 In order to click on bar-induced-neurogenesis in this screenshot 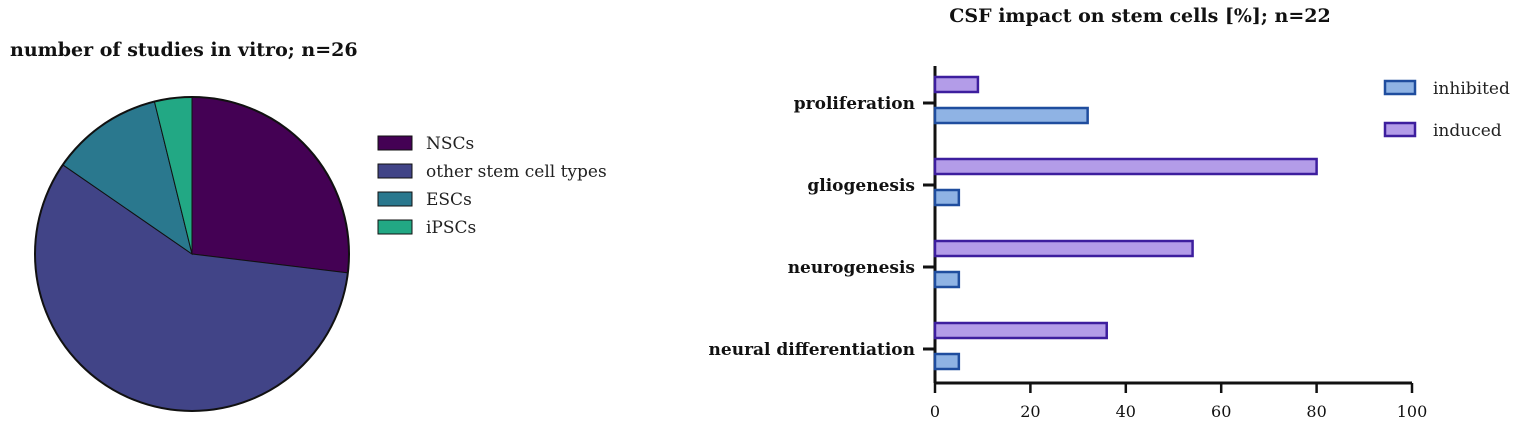, I will do `click(1063, 248)`.